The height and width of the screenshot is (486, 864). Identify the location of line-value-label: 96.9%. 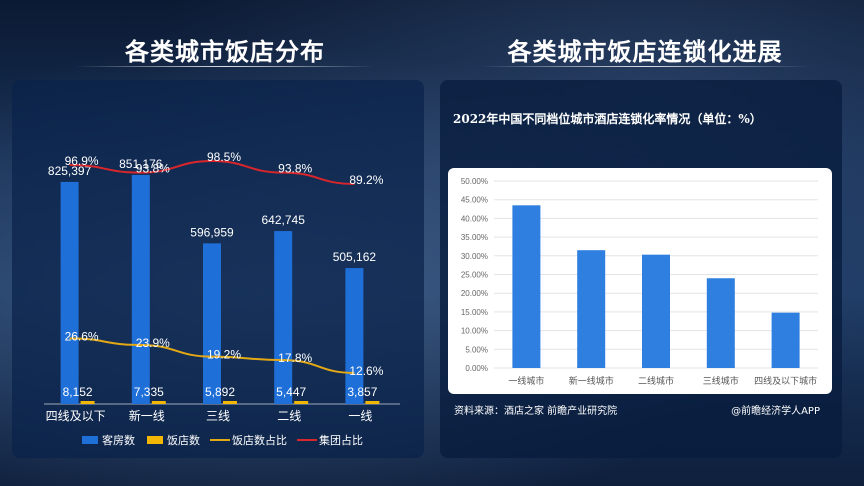
(82, 161).